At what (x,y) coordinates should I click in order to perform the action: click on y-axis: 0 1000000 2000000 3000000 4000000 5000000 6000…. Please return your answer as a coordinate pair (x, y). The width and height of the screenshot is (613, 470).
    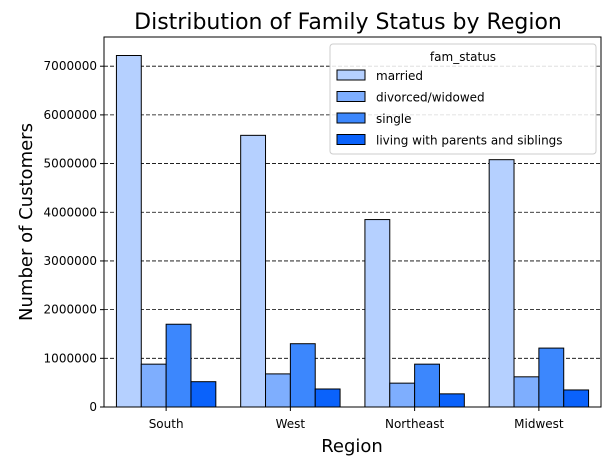
    Looking at the image, I should click on (74, 236).